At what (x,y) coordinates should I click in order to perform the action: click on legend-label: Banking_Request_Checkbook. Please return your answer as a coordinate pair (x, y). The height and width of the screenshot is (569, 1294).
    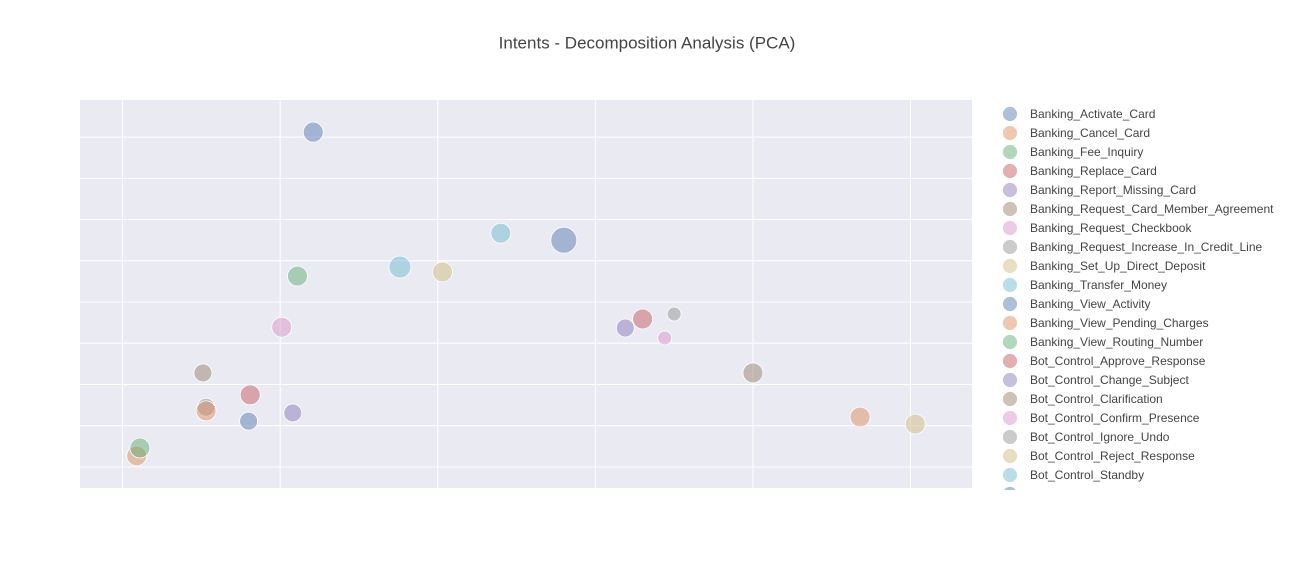
    Looking at the image, I should click on (1111, 228).